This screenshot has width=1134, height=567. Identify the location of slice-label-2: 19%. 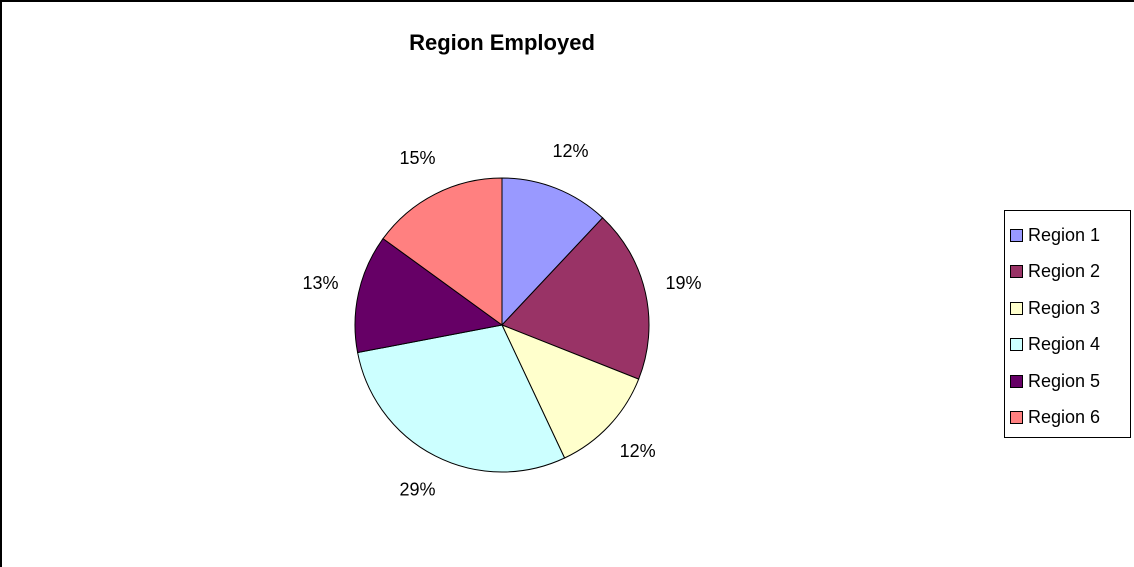
(684, 283).